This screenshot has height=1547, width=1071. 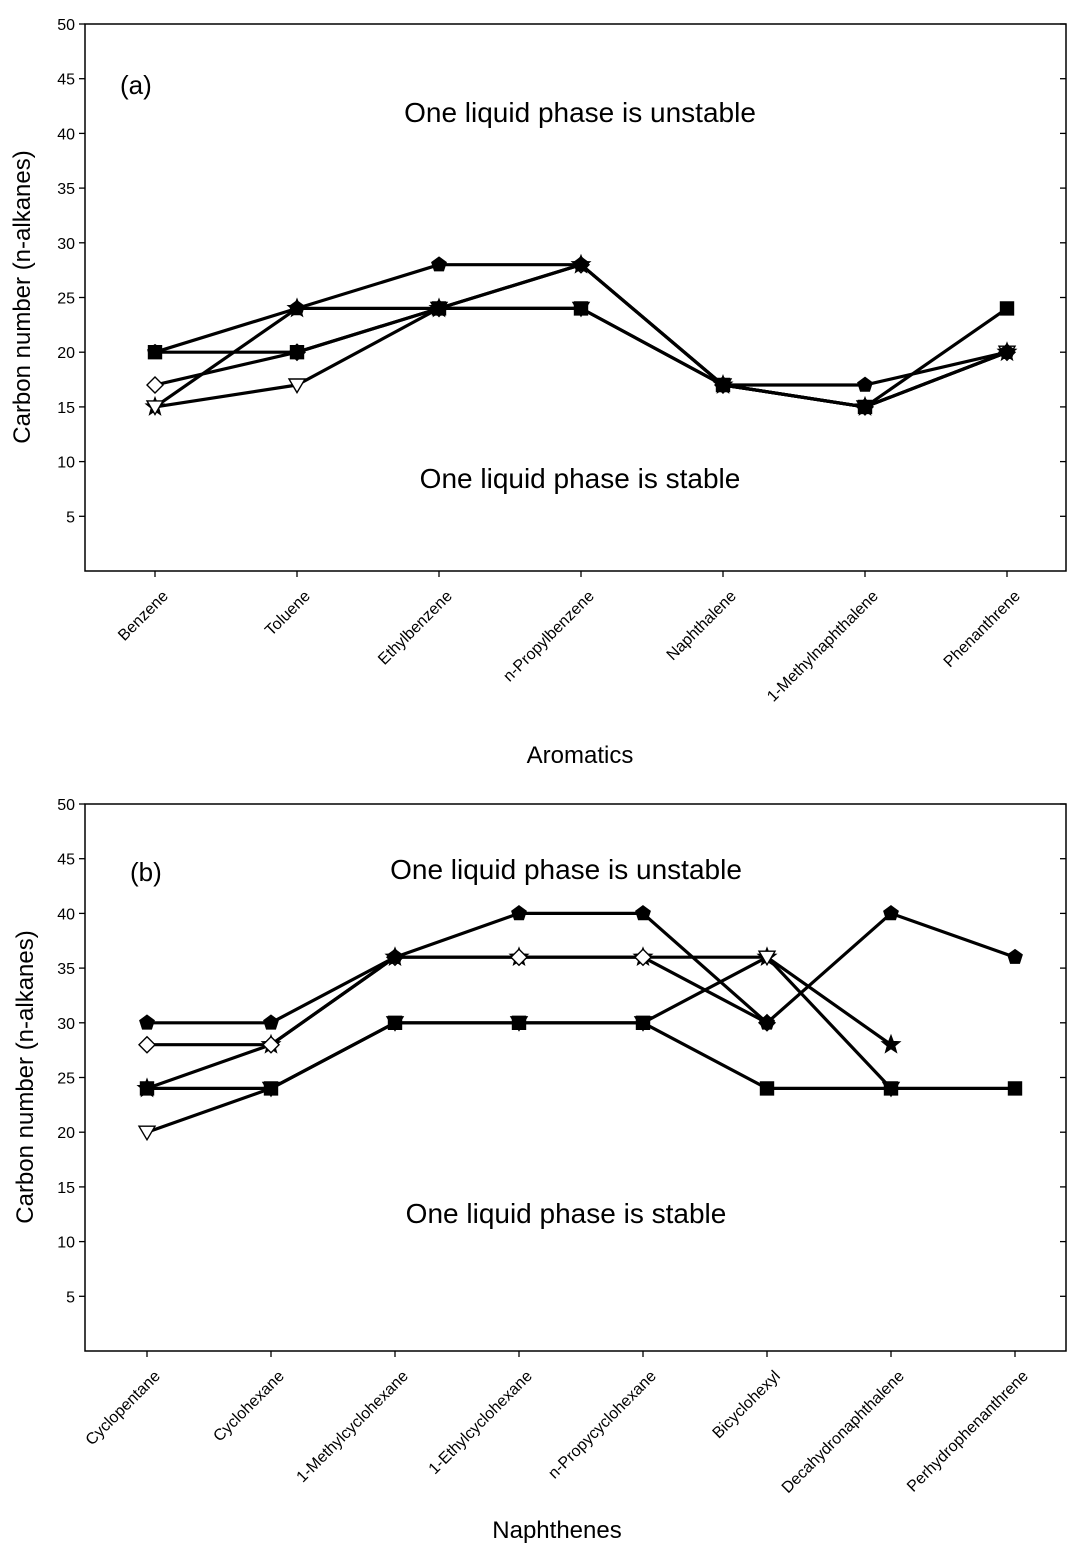 What do you see at coordinates (968, 1432) in the screenshot?
I see `x-category-label: Perhydrophenanthrene` at bounding box center [968, 1432].